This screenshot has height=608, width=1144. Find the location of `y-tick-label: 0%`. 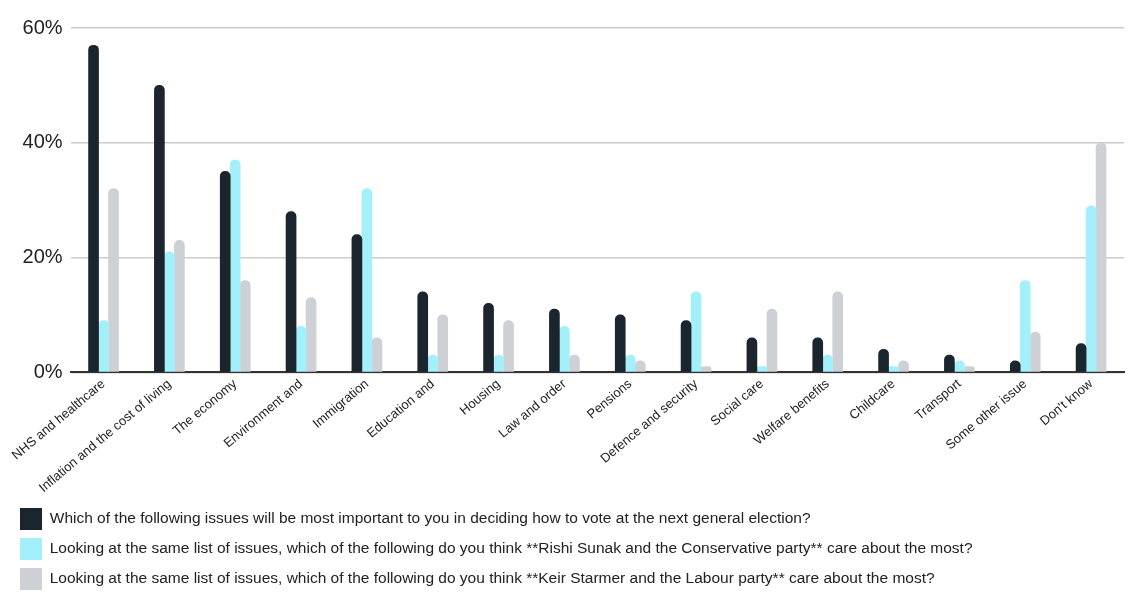

y-tick-label: 0% is located at coordinates (48, 370).